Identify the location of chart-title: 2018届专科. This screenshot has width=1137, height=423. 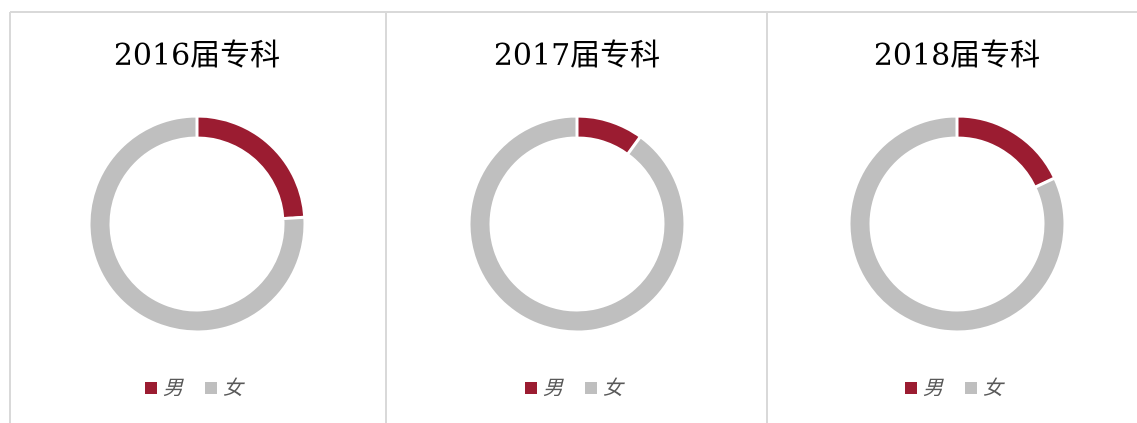
(957, 55).